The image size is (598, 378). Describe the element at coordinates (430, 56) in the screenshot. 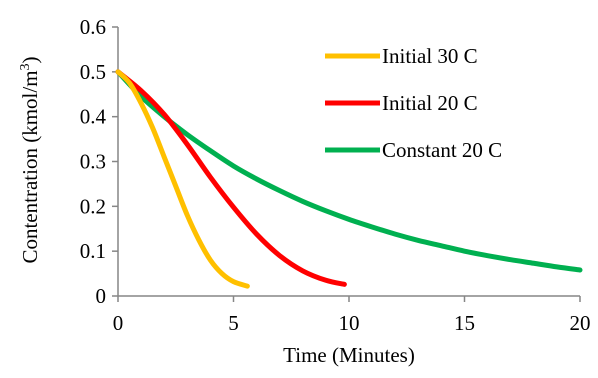

I see `legend-label: Initial 30 C` at that location.